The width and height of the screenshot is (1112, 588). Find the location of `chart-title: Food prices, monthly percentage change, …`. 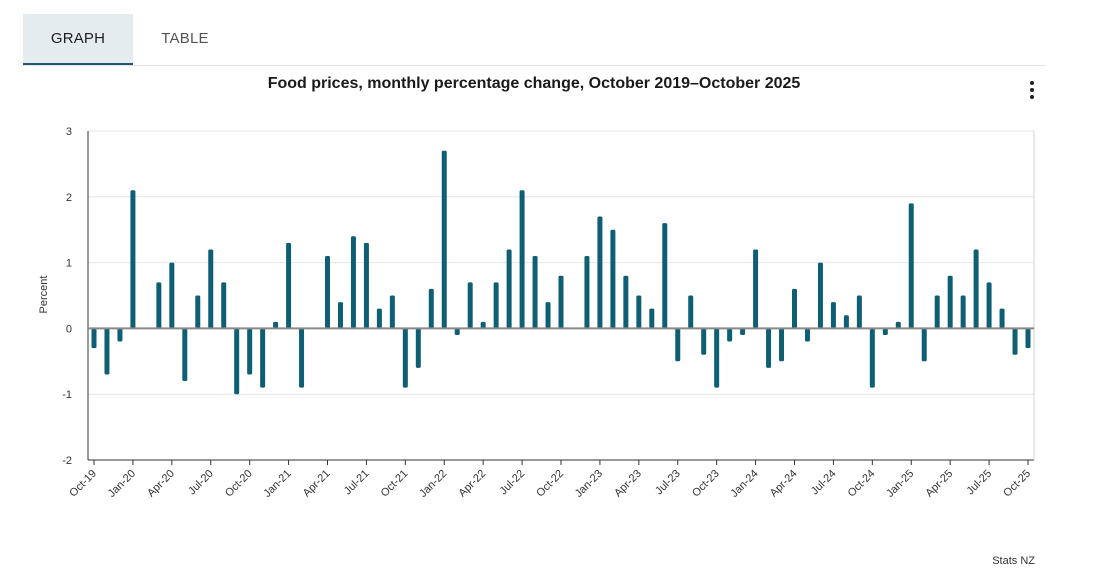

chart-title: Food prices, monthly percentage change, … is located at coordinates (534, 83).